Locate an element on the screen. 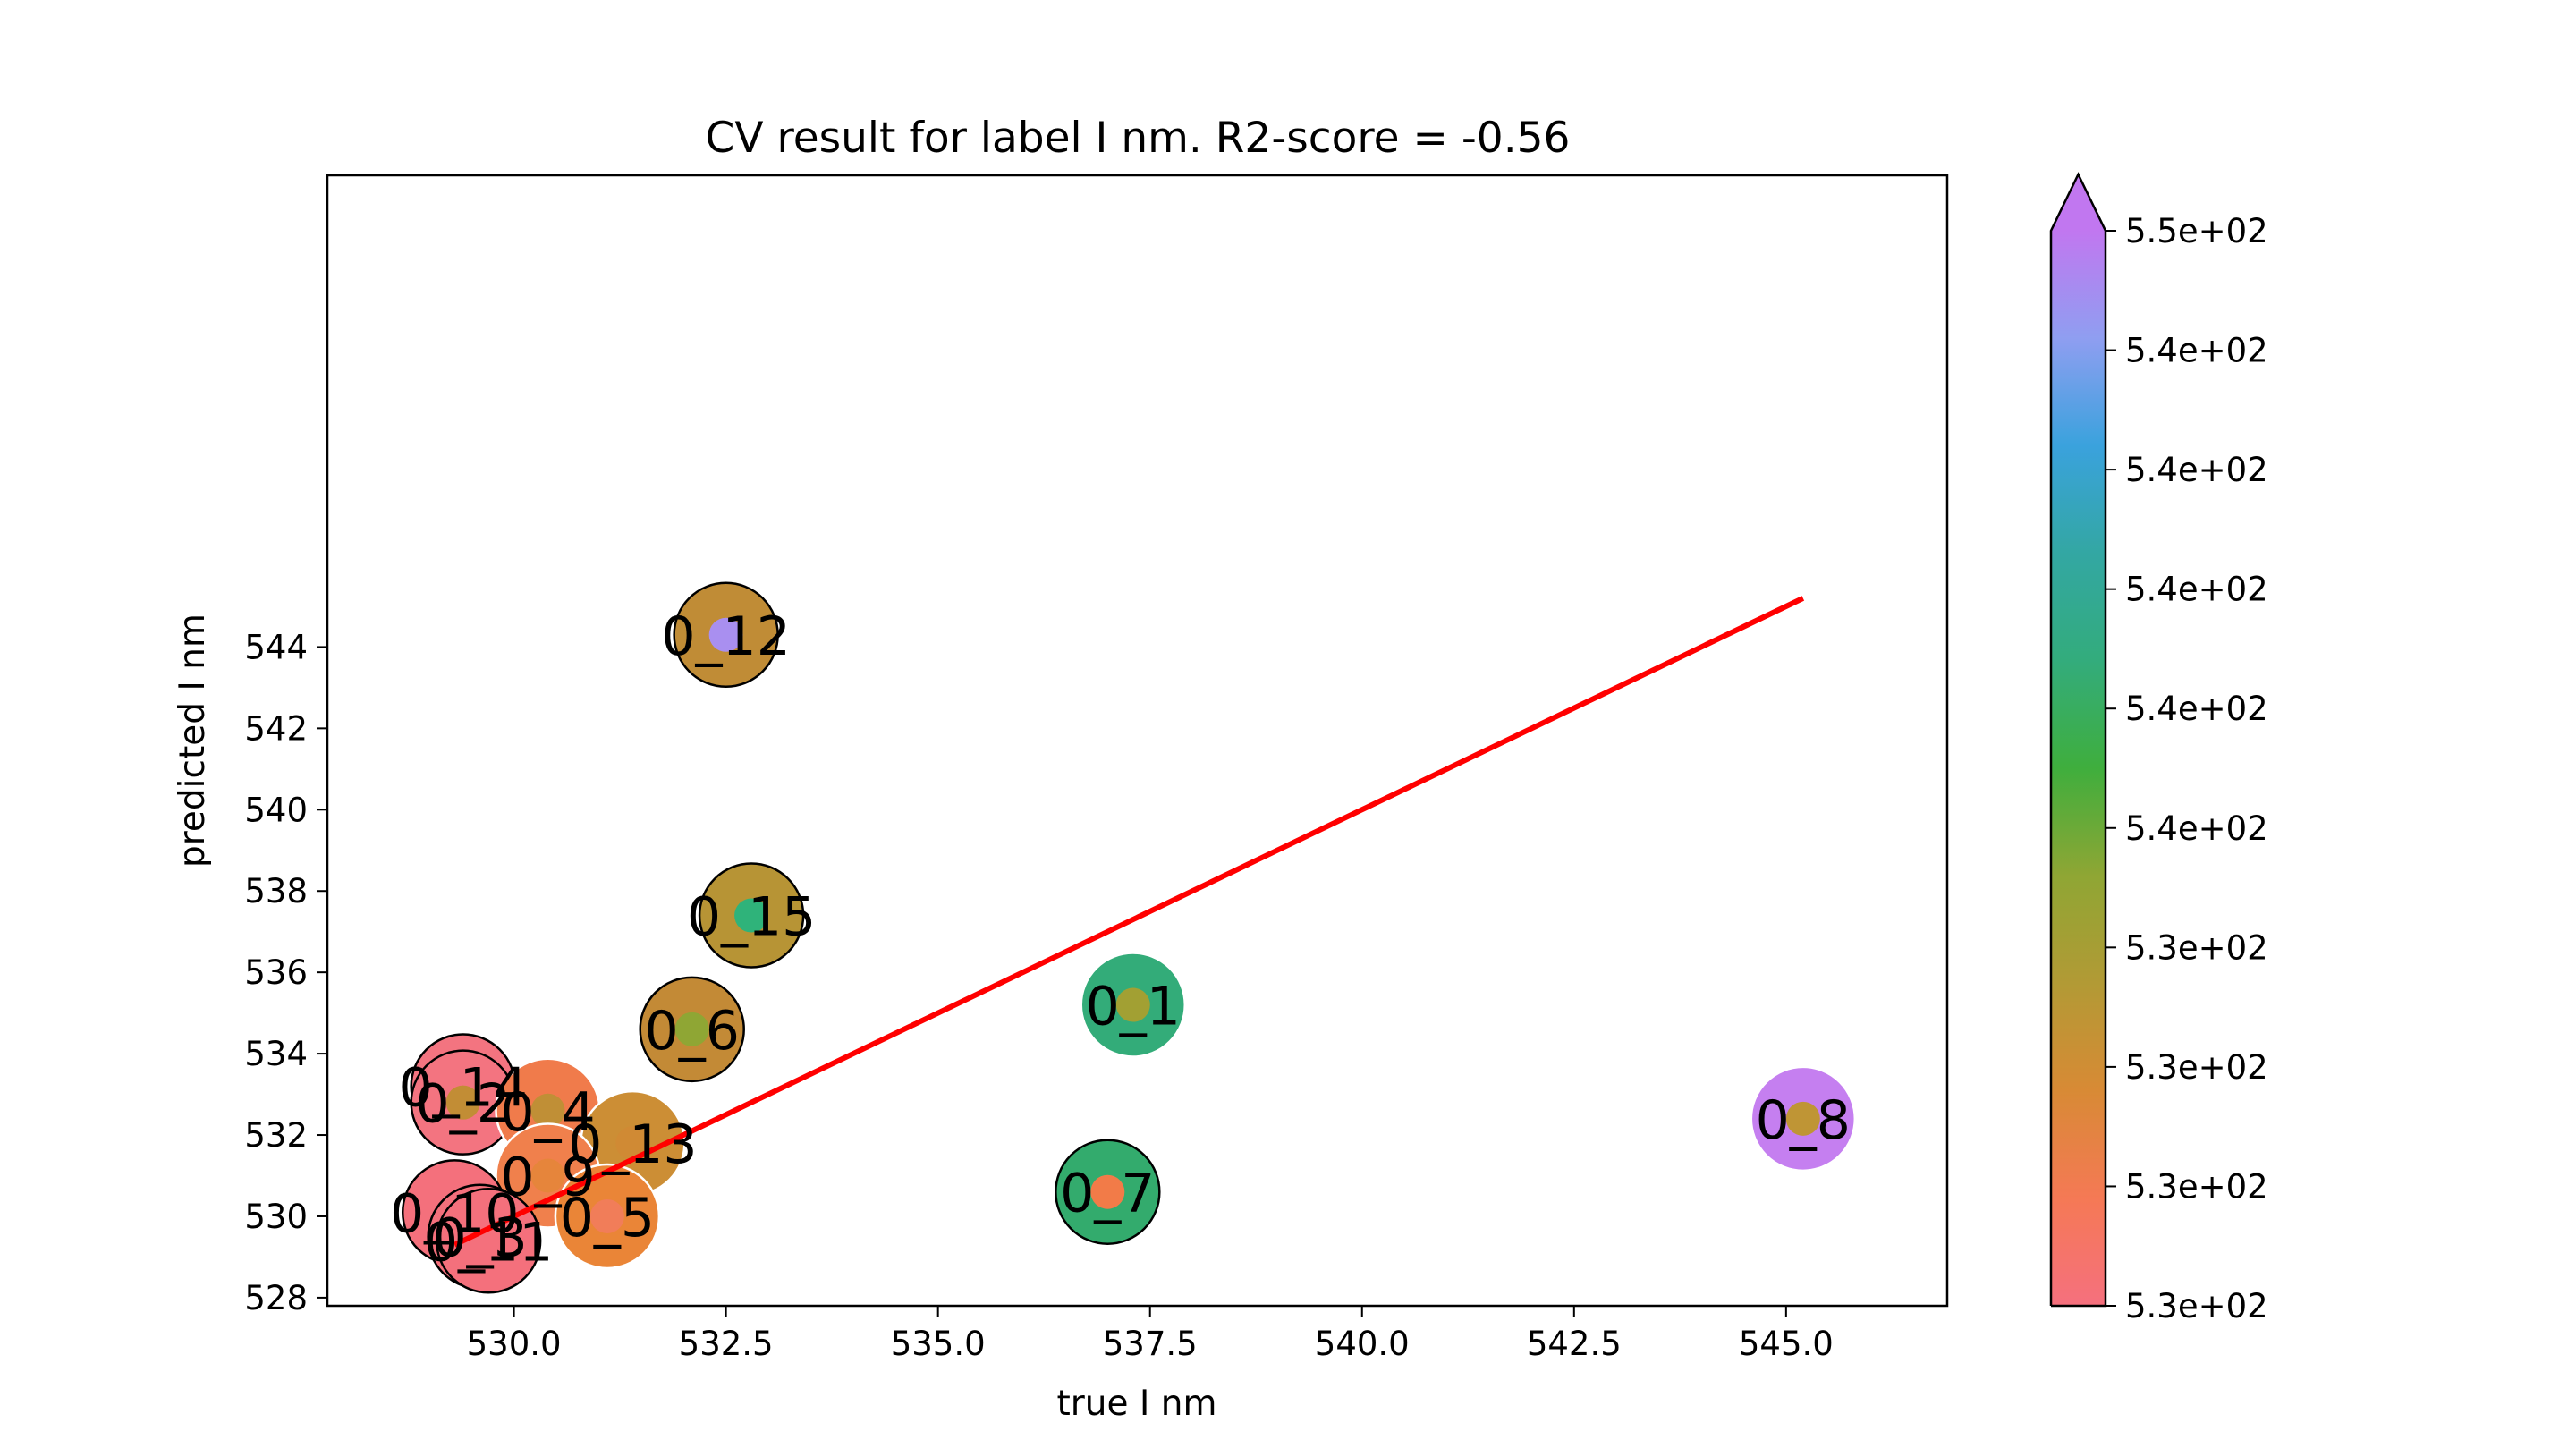 The height and width of the screenshot is (1448, 2576). data-point-label: 0_2 is located at coordinates (463, 1104).